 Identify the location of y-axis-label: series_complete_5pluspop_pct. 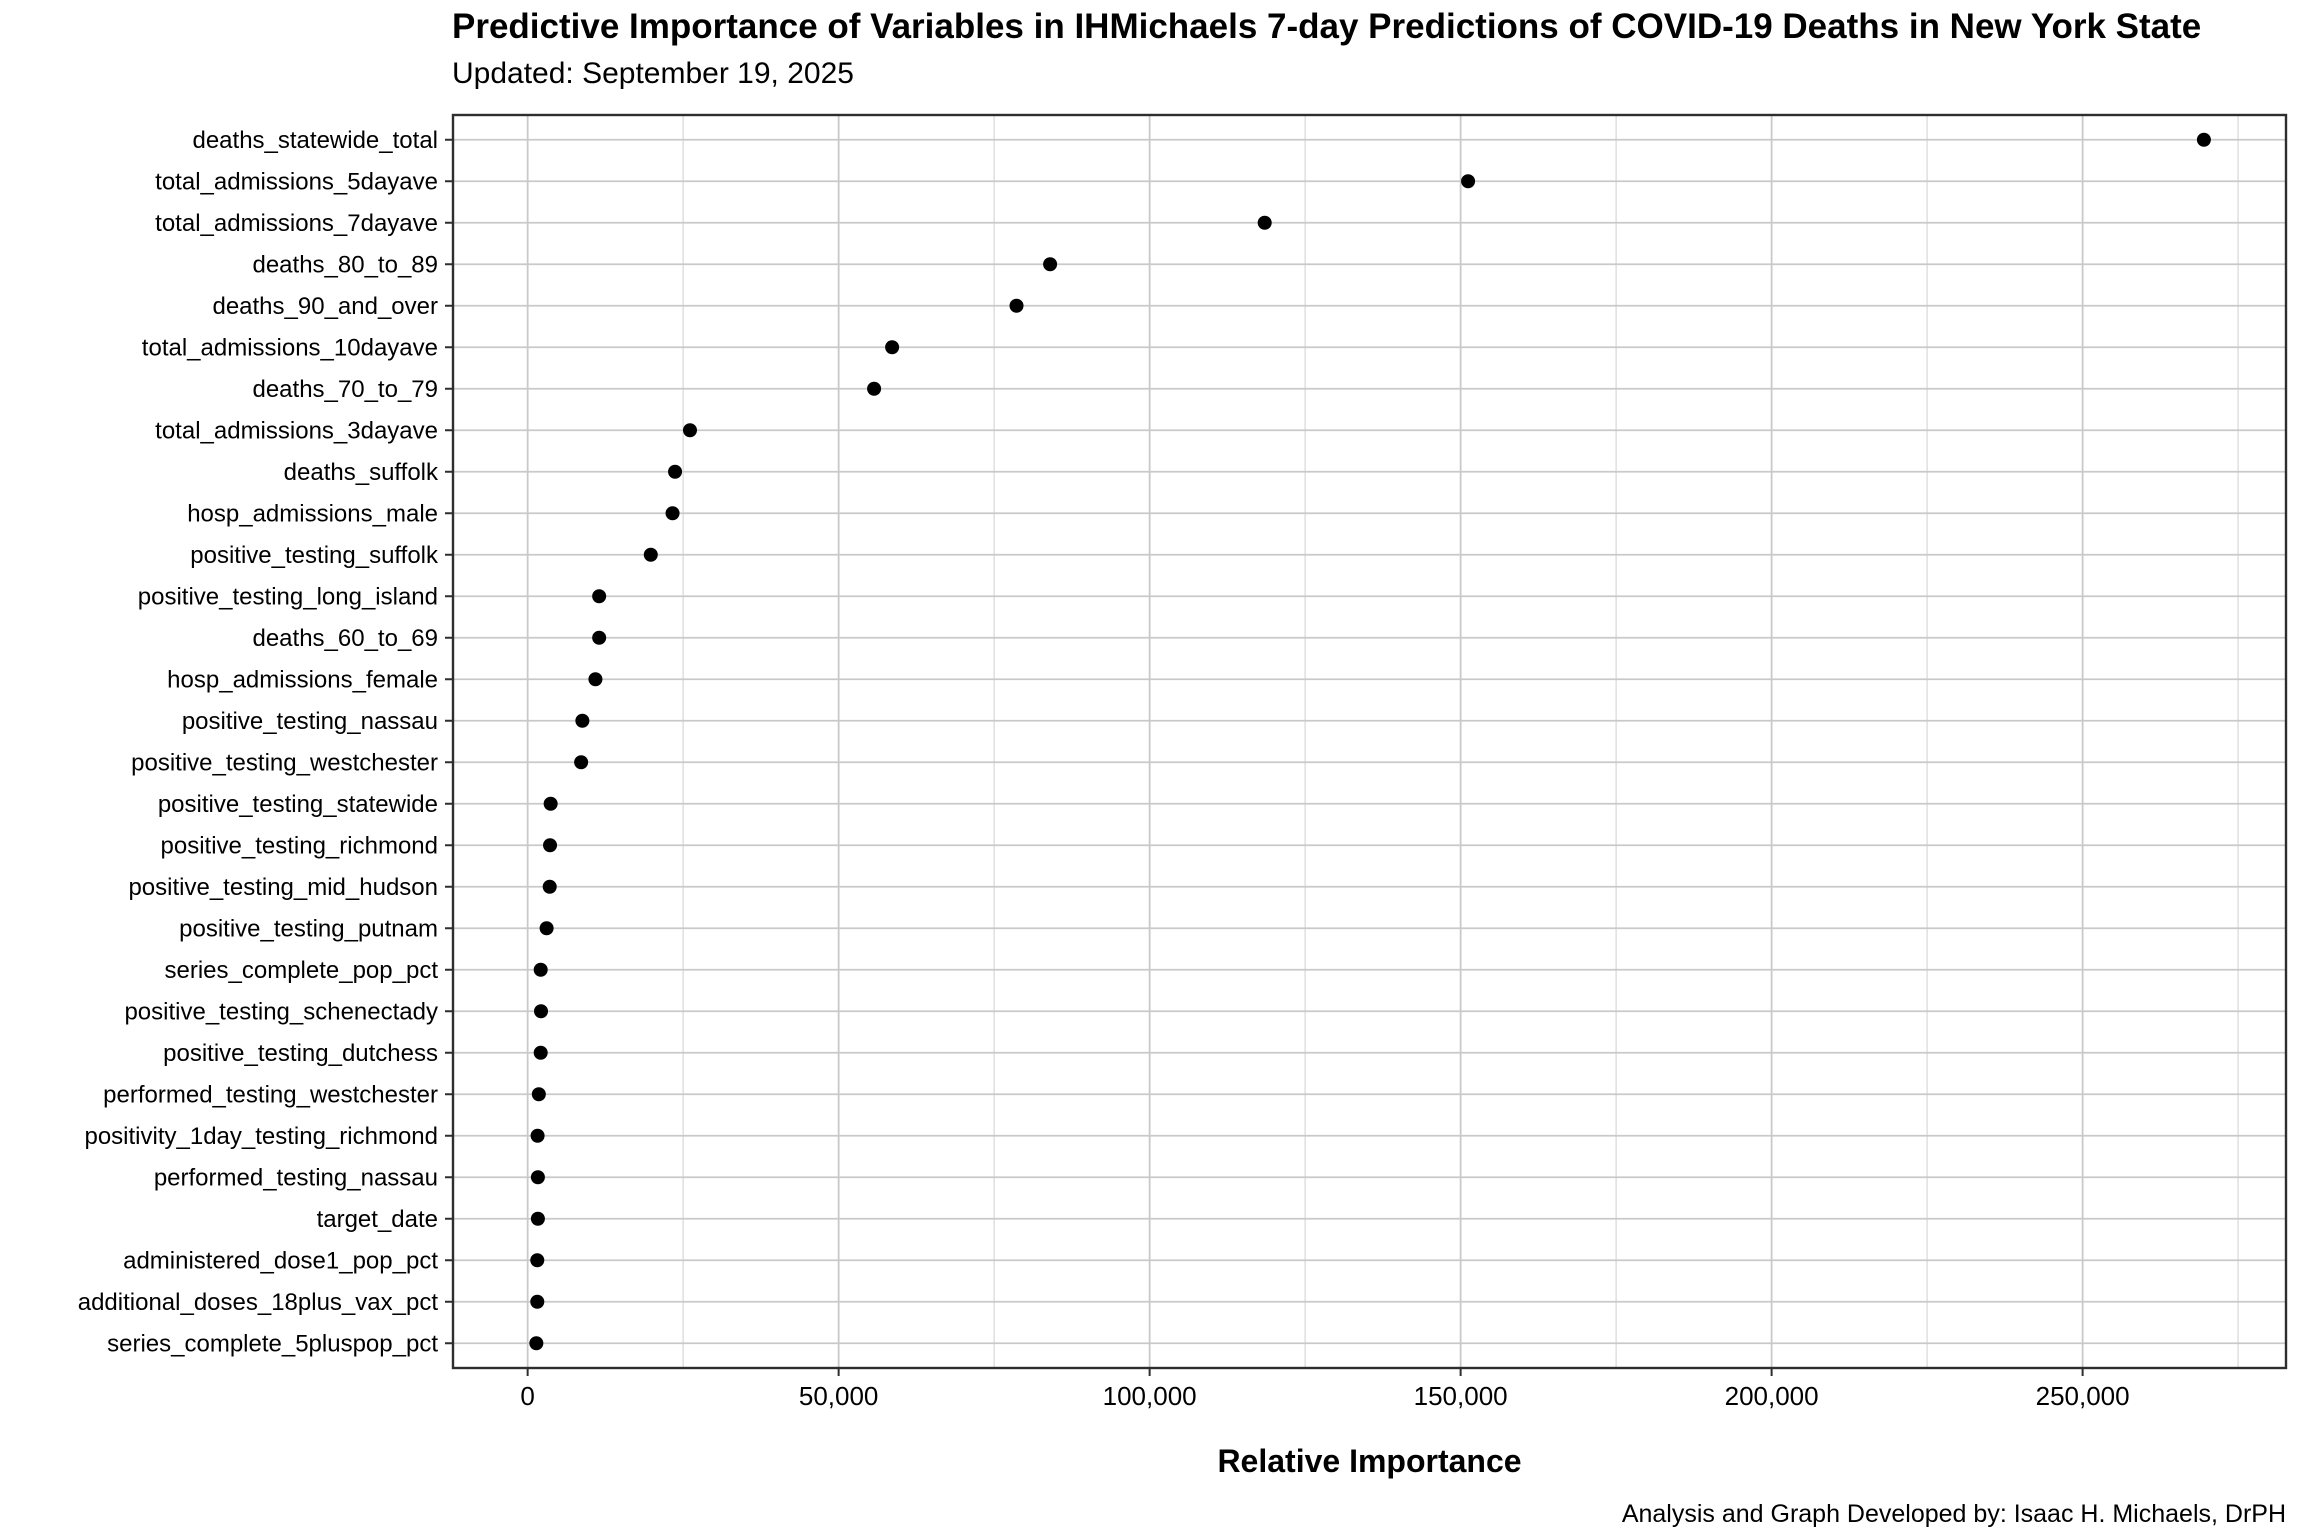
(272, 1343).